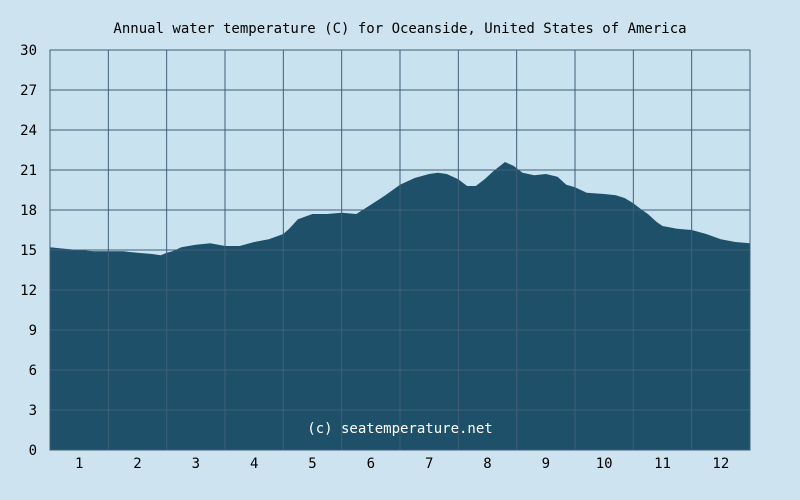 Image resolution: width=800 pixels, height=500 pixels. Describe the element at coordinates (79, 464) in the screenshot. I see `x-tick-label: 1` at that location.